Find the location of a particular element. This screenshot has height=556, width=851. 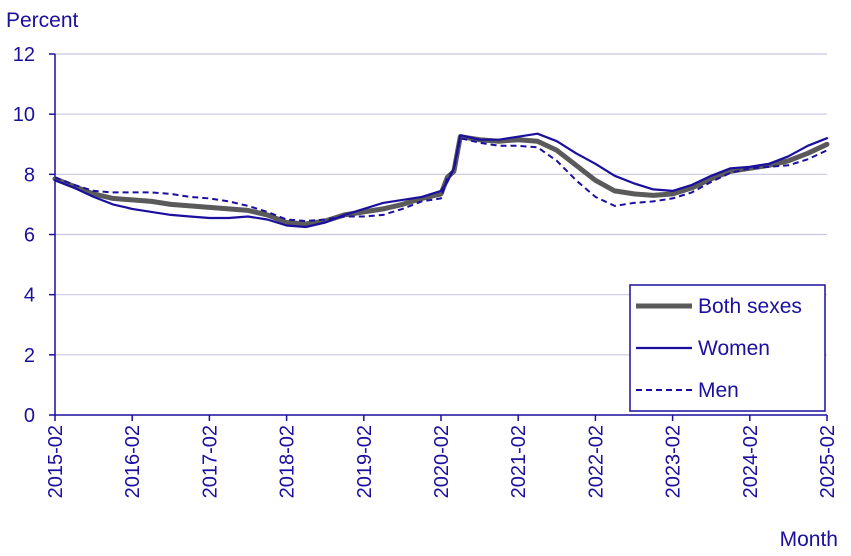

y-tick-label: 4 is located at coordinates (29, 296).